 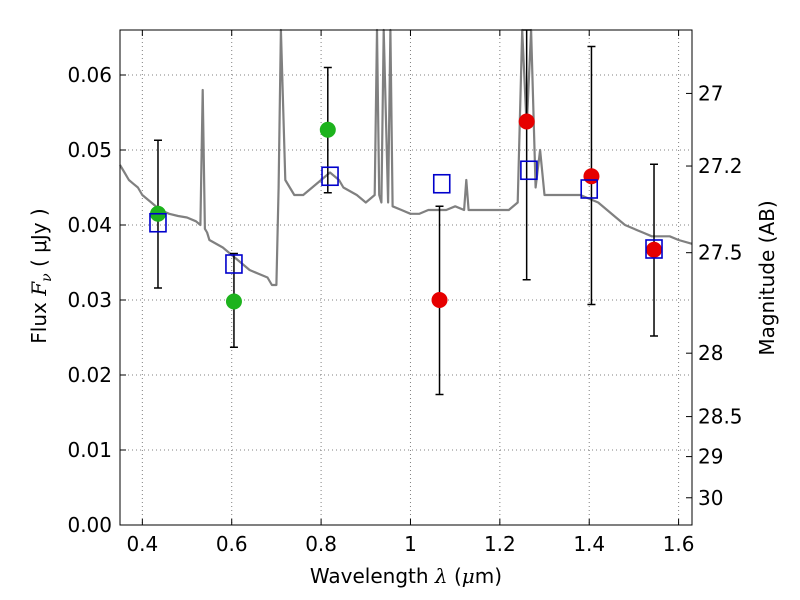 What do you see at coordinates (406, 576) in the screenshot?
I see `x-axis-title: Wavelength λ (μm)` at bounding box center [406, 576].